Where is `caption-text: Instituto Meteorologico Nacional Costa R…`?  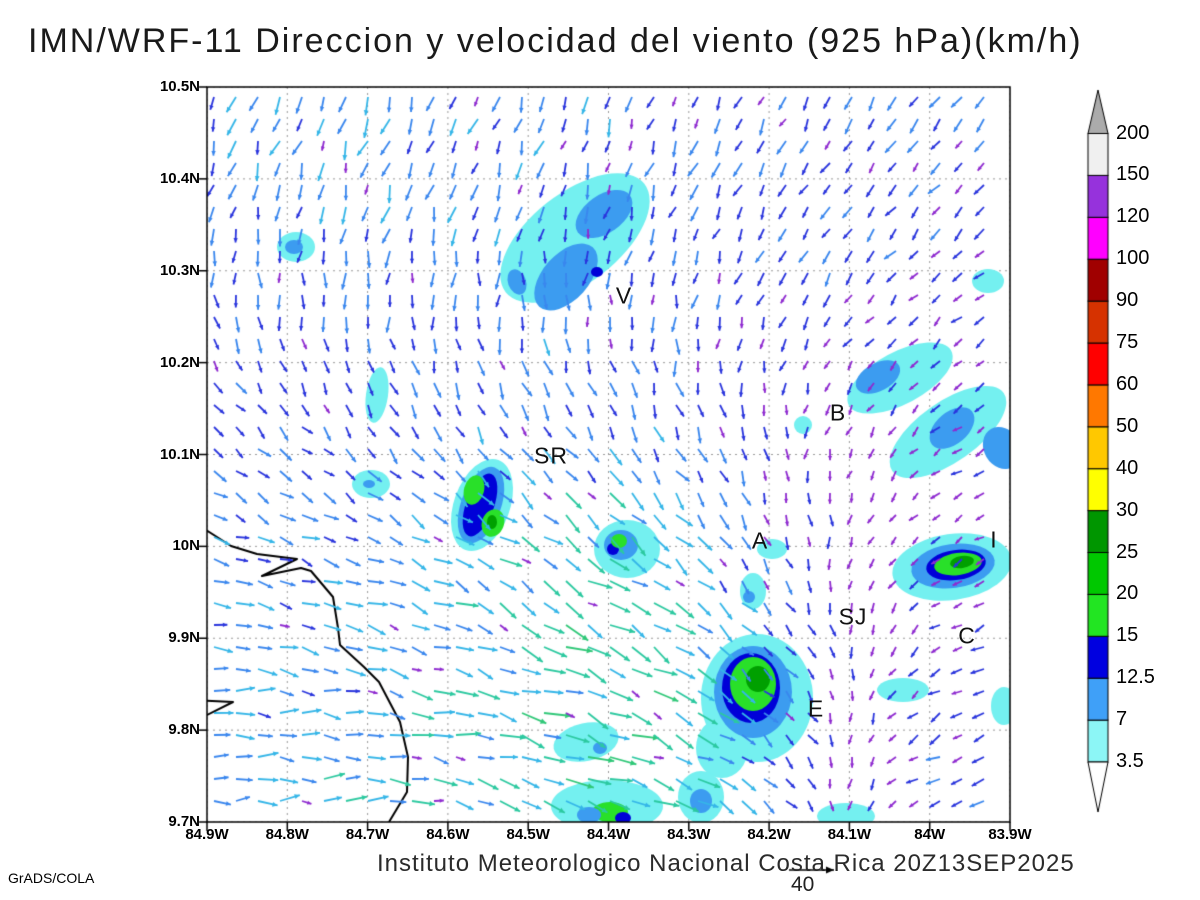 caption-text: Instituto Meteorologico Nacional Costa R… is located at coordinates (726, 863).